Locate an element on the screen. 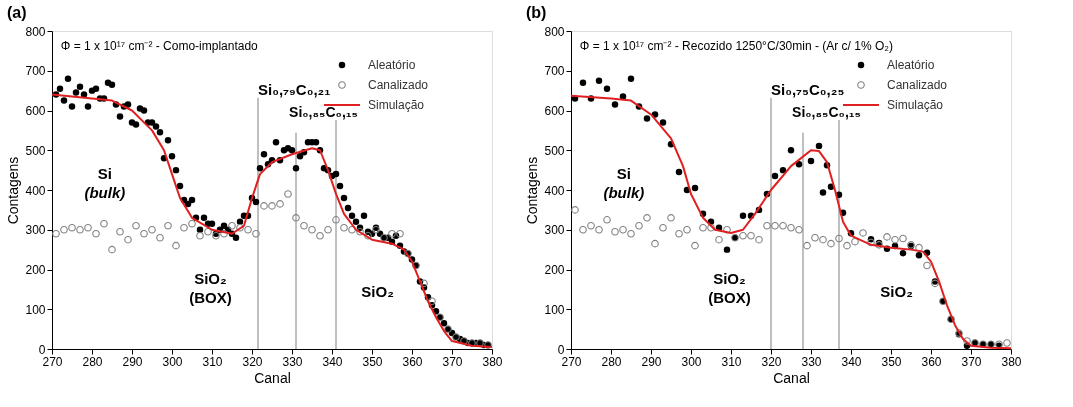  annotation: Φ = 1 x 10¹⁷ cm⁻² - Como-implantado is located at coordinates (159, 45).